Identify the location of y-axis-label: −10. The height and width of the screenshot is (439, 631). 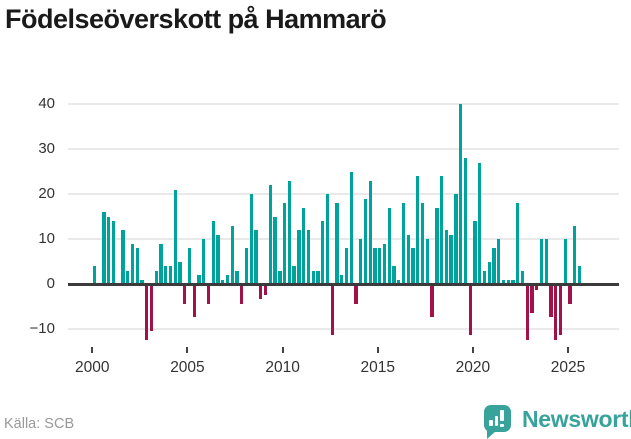
(42, 329).